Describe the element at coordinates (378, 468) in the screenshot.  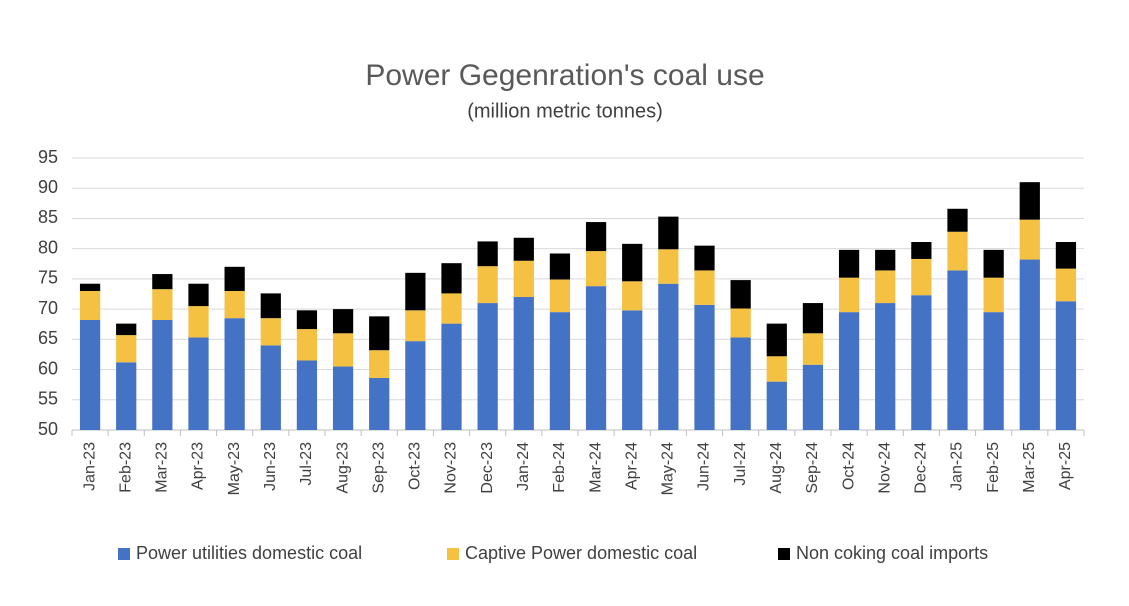
I see `x-tick-label: Sep-23` at that location.